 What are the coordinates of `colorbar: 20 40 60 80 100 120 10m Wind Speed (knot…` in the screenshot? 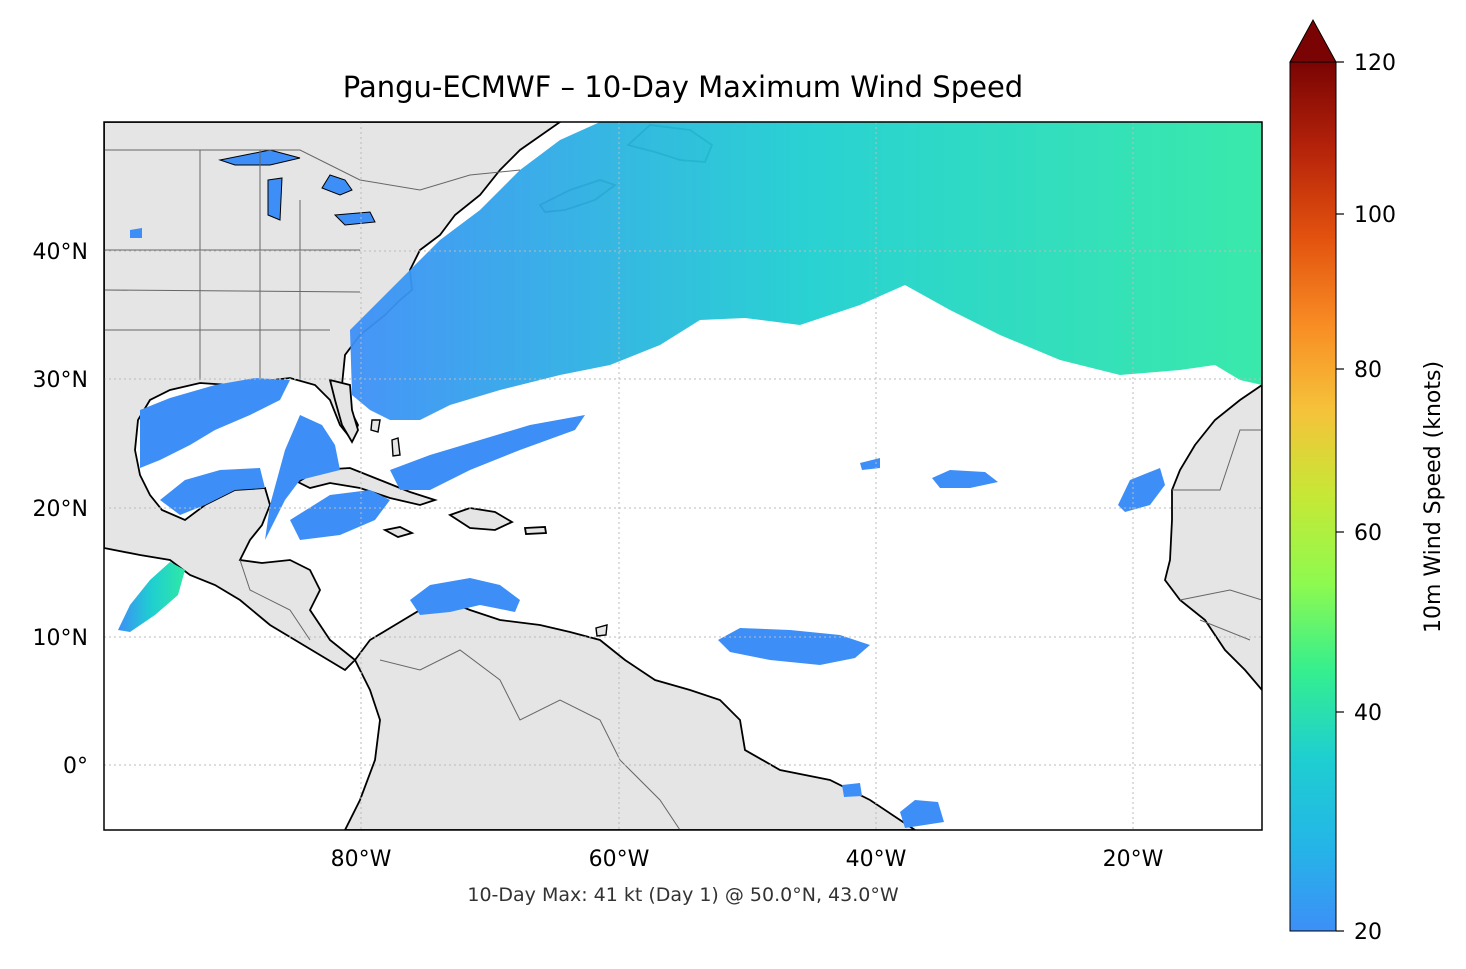 It's located at (1367, 481).